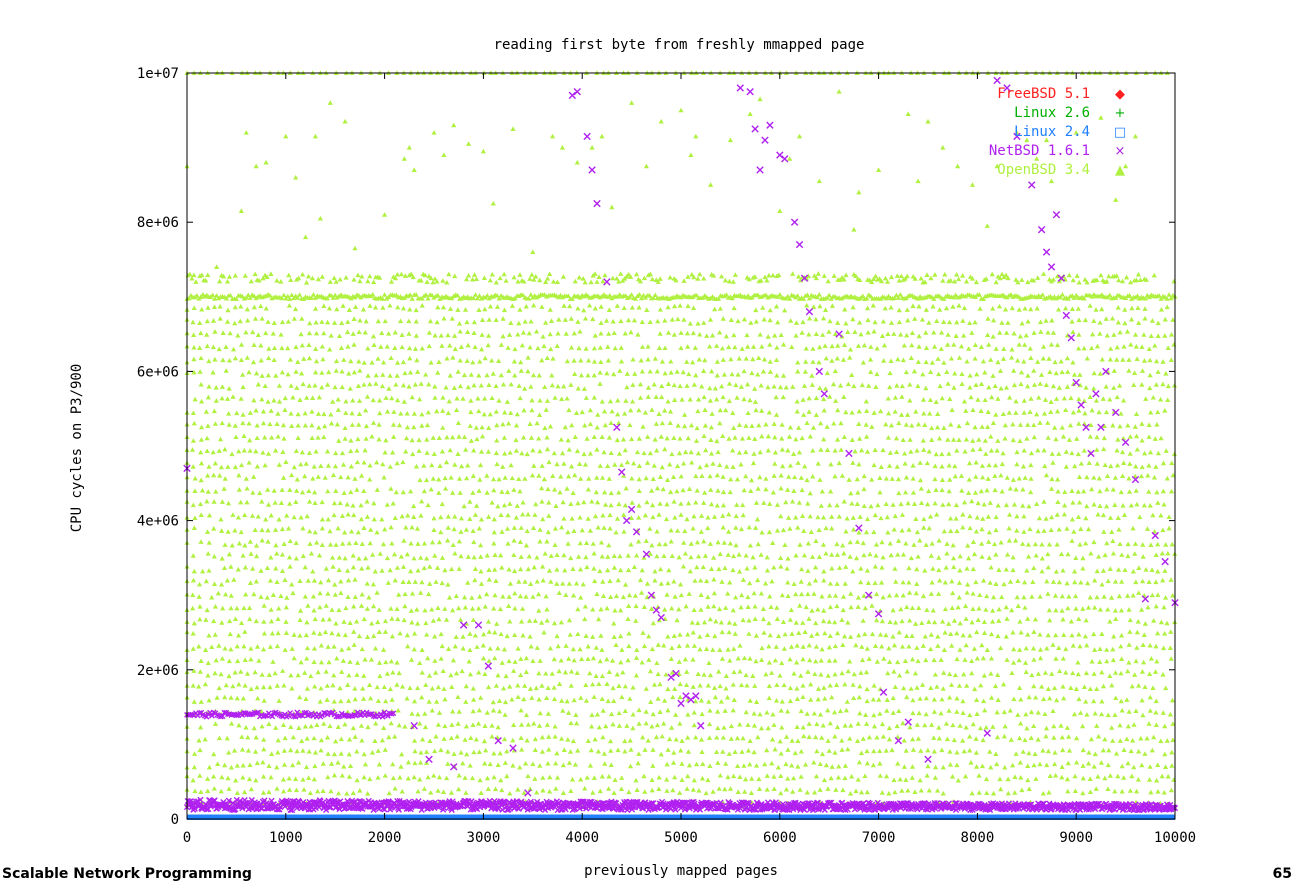 This screenshot has height=882, width=1294. What do you see at coordinates (1076, 838) in the screenshot?
I see `x-tick-label: 9000` at bounding box center [1076, 838].